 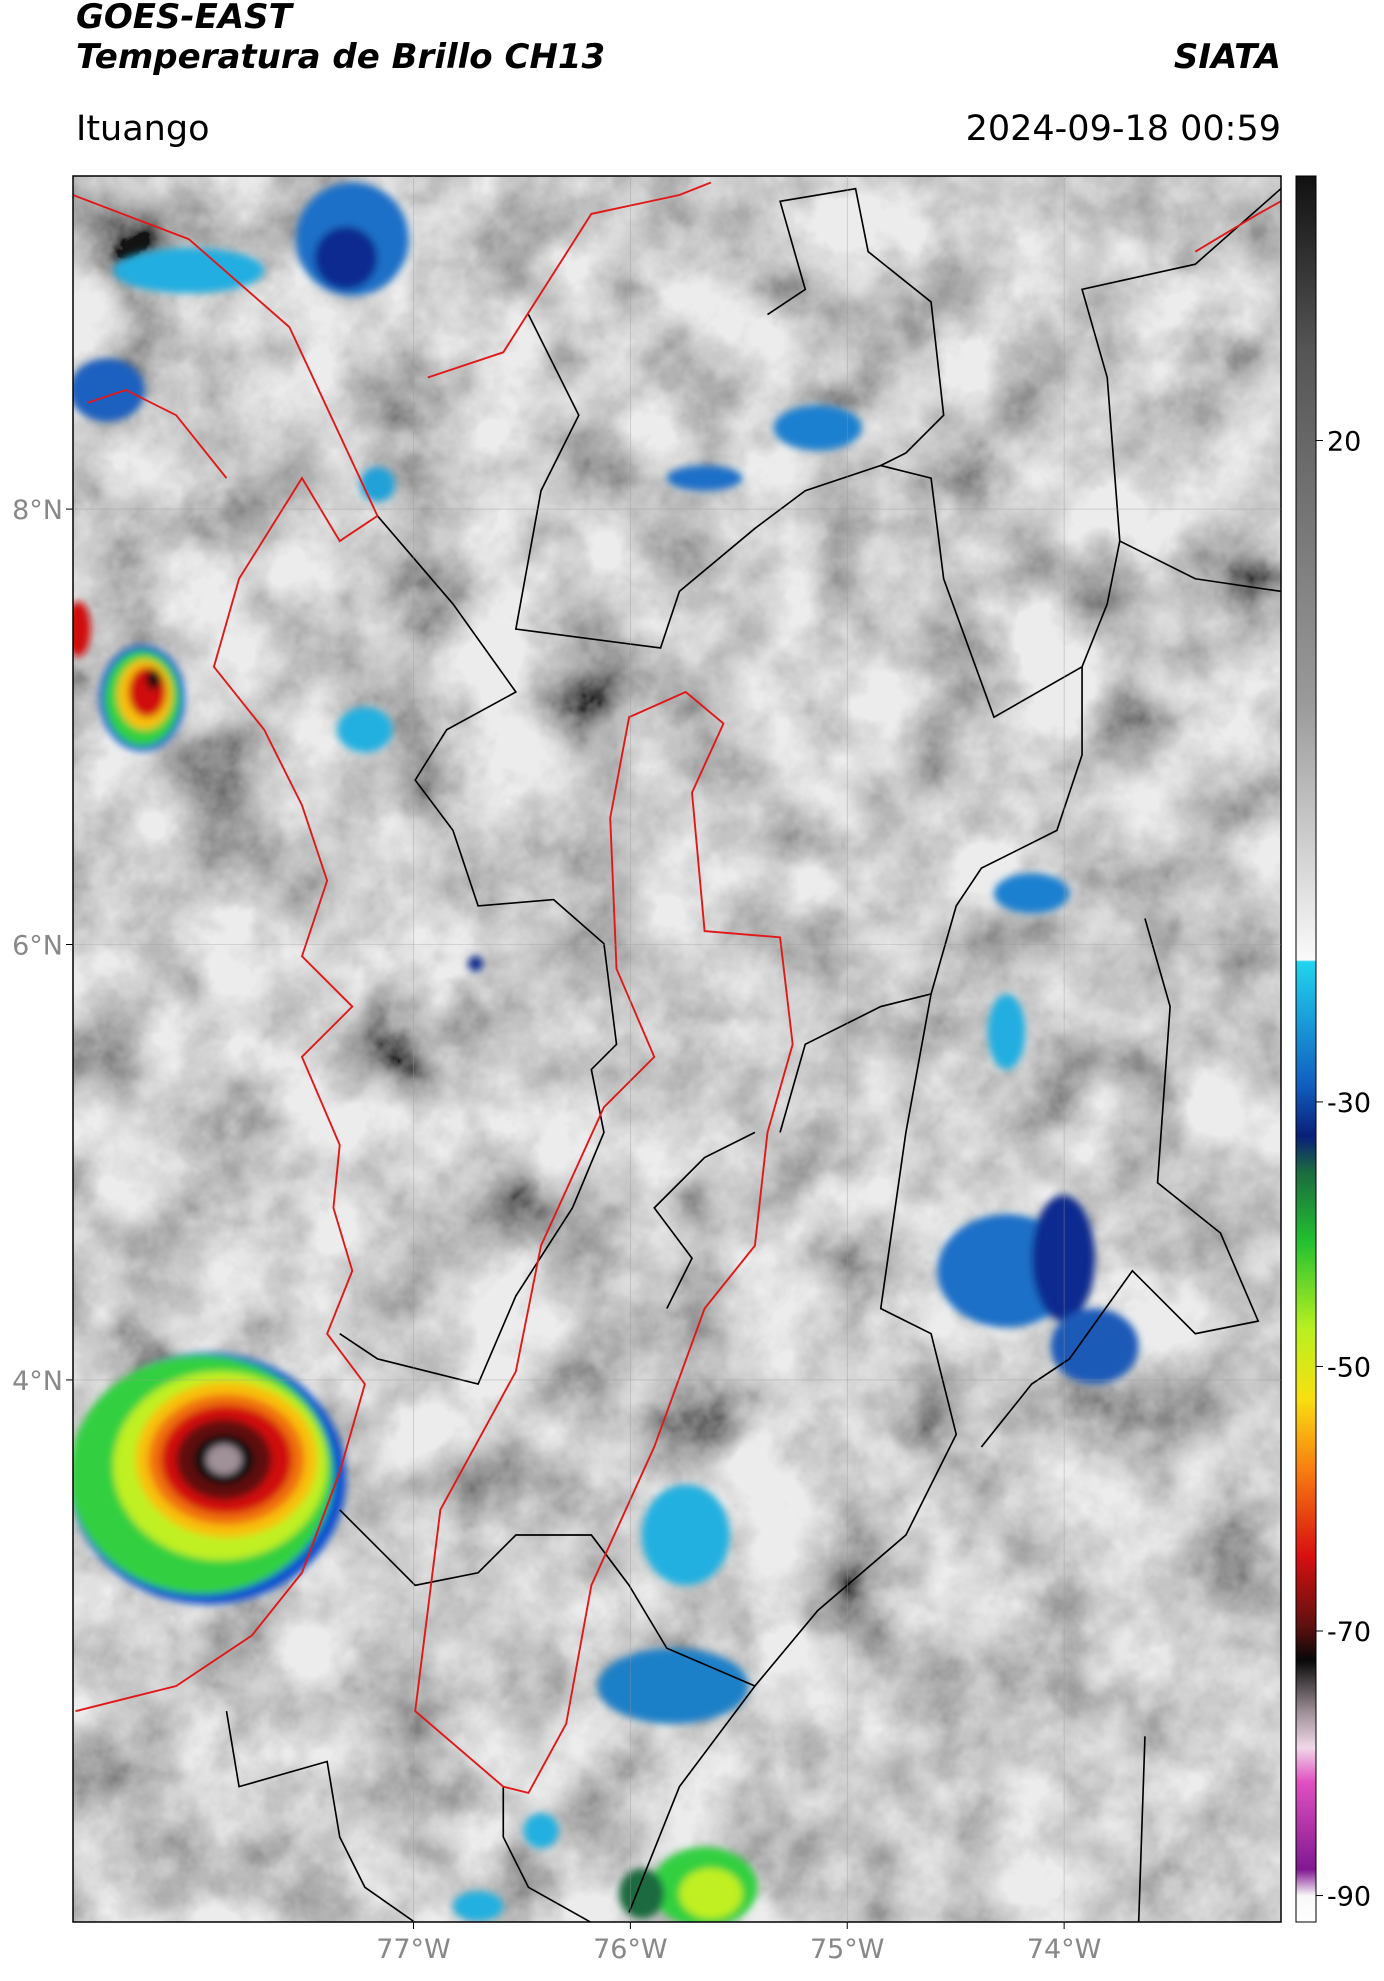 I want to click on colorbar-tick-label: -70, so click(x=1349, y=1632).